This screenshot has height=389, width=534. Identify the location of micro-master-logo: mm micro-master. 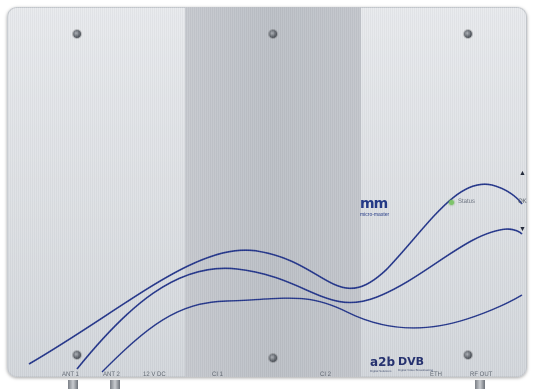
(385, 207).